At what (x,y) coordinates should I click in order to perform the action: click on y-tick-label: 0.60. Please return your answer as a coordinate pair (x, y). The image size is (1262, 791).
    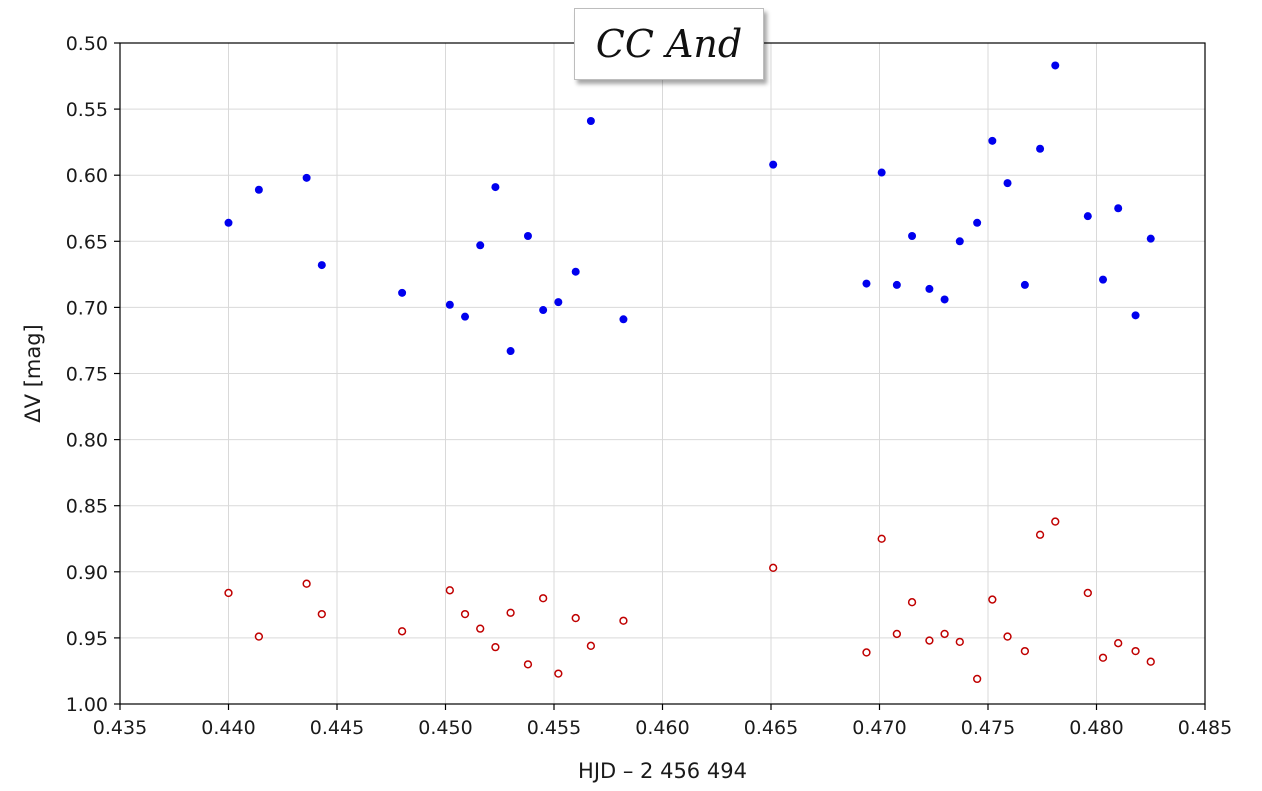
    Looking at the image, I should click on (87, 176).